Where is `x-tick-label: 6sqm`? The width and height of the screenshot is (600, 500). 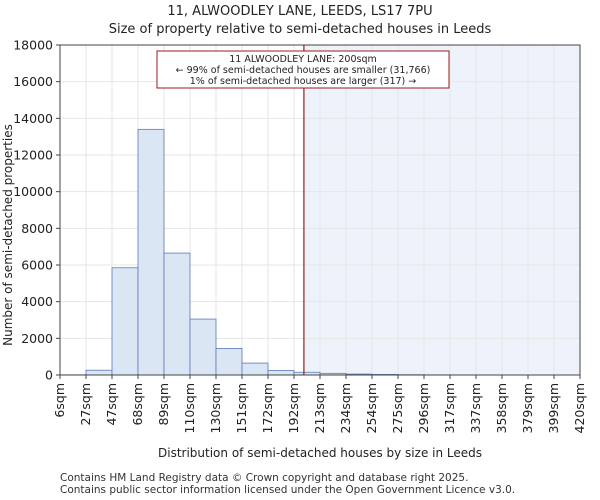 x-tick-label: 6sqm is located at coordinates (59, 400).